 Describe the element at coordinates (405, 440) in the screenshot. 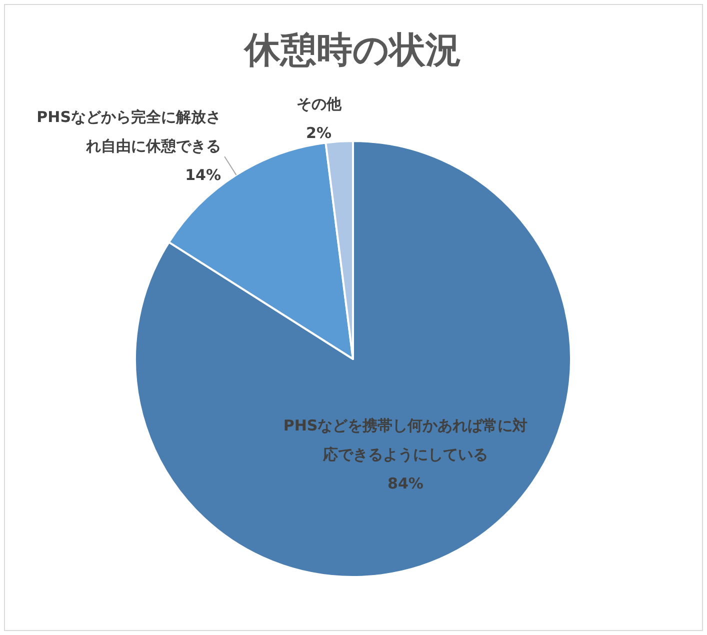

I see `slice-label: PHSなどを携帯し何かあれば常に対応できるようにしている` at that location.